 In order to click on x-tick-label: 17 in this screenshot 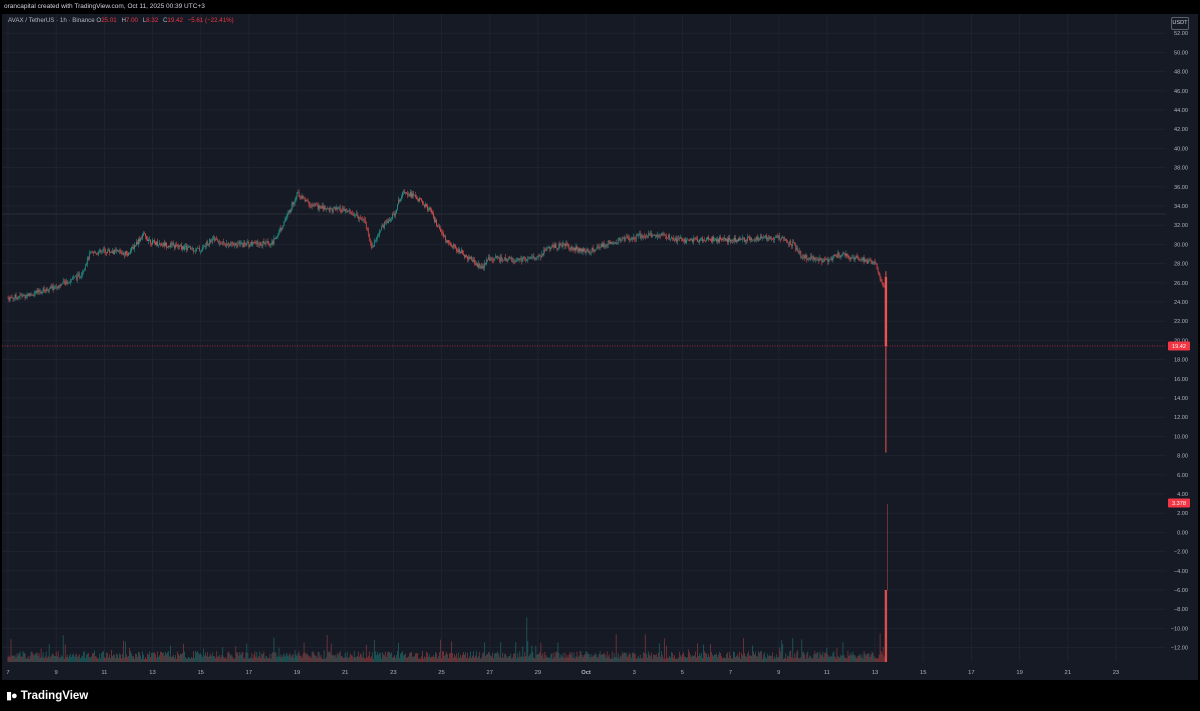, I will do `click(249, 673)`.